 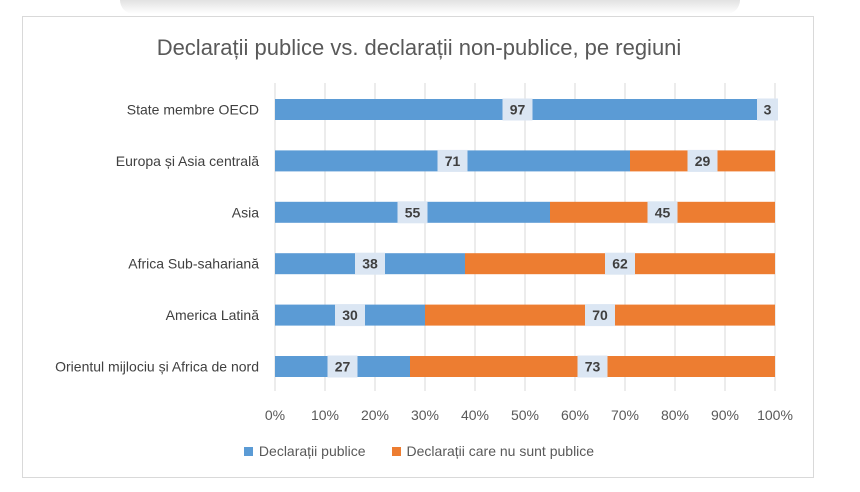 I want to click on data-label: 55, so click(x=413, y=212).